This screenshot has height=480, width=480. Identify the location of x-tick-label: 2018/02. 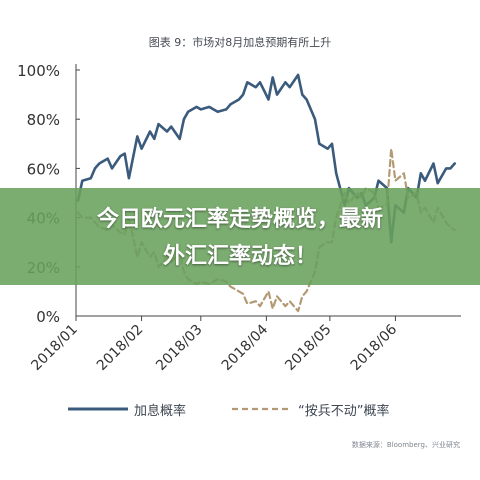
(120, 348).